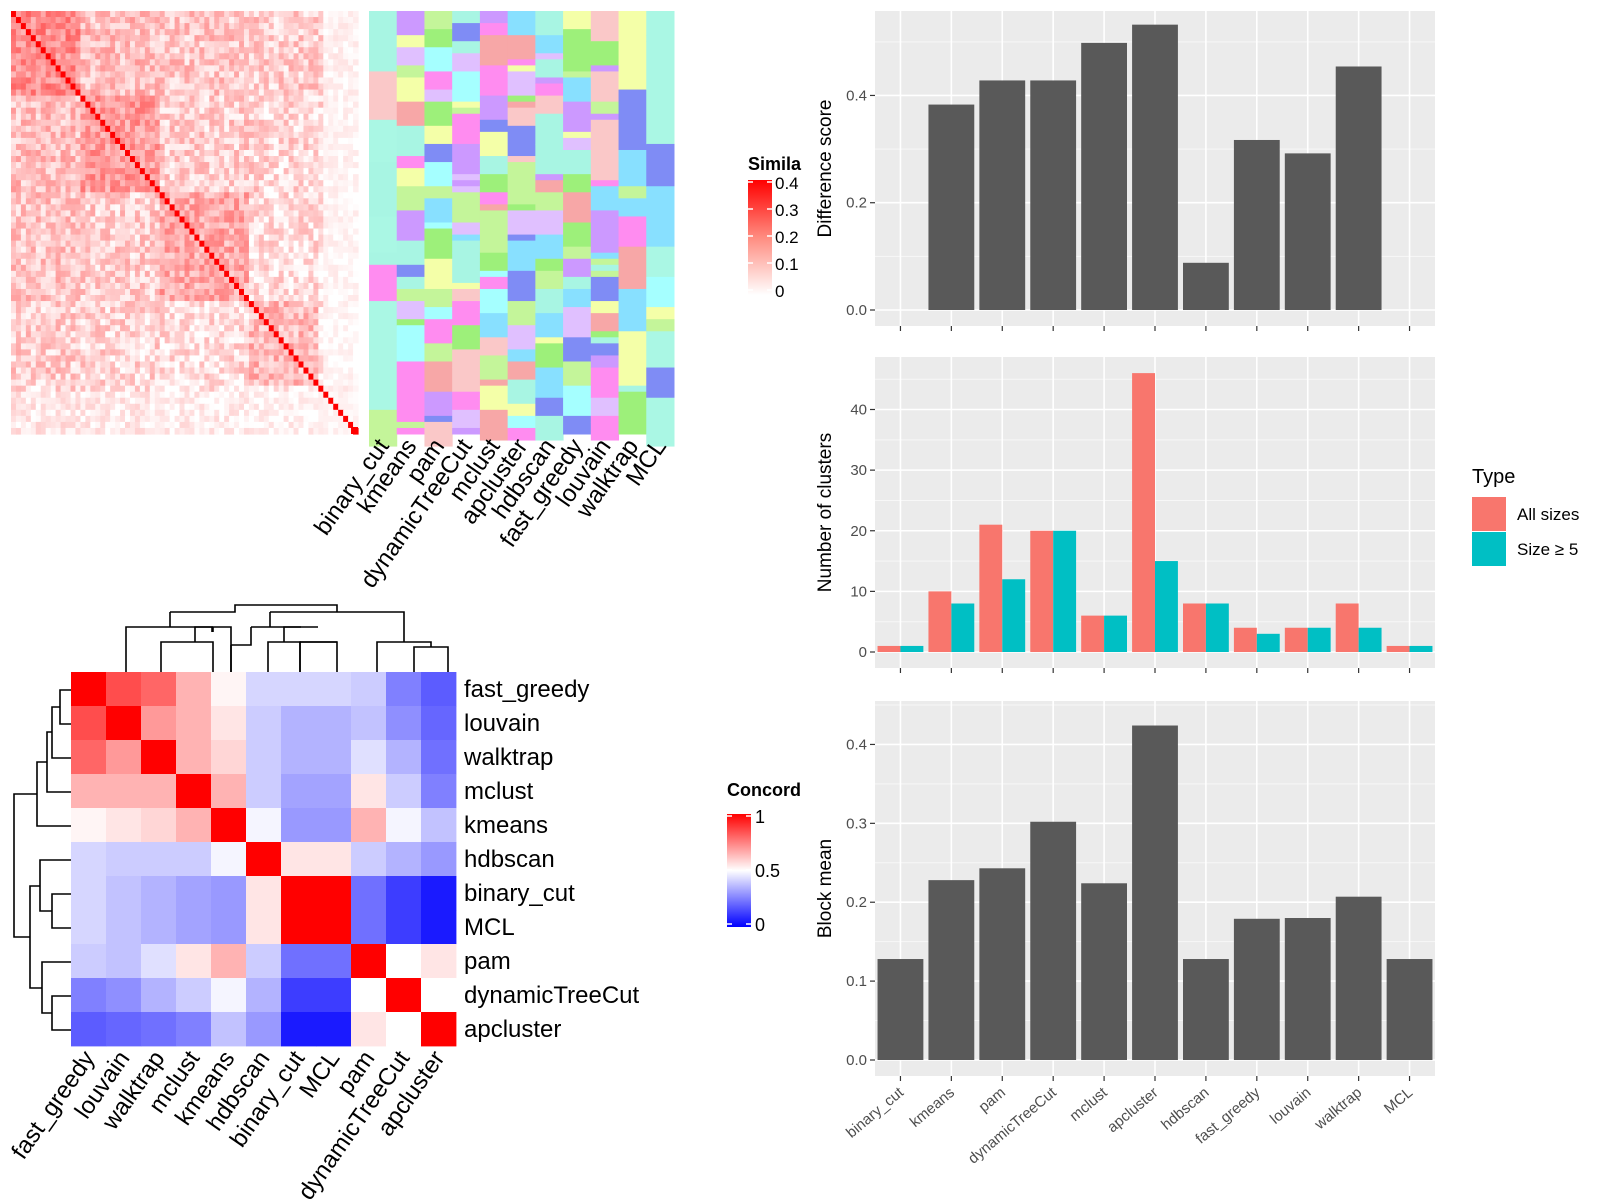 This screenshot has height=1200, width=1600. What do you see at coordinates (951, 207) in the screenshot?
I see `bar-kmeans` at bounding box center [951, 207].